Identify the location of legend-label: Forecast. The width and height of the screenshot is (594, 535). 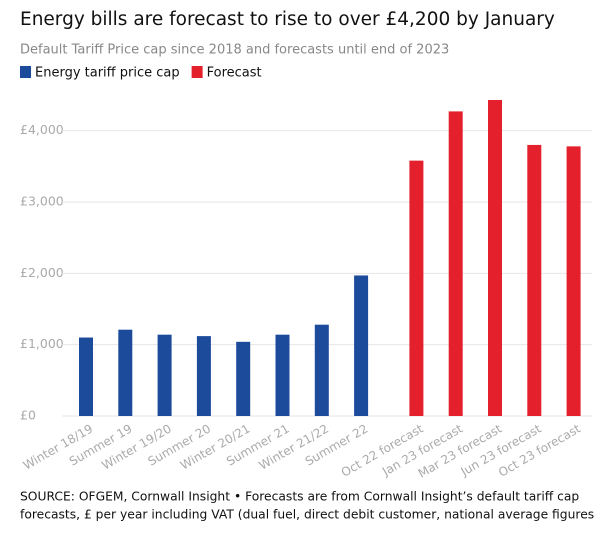
(234, 73).